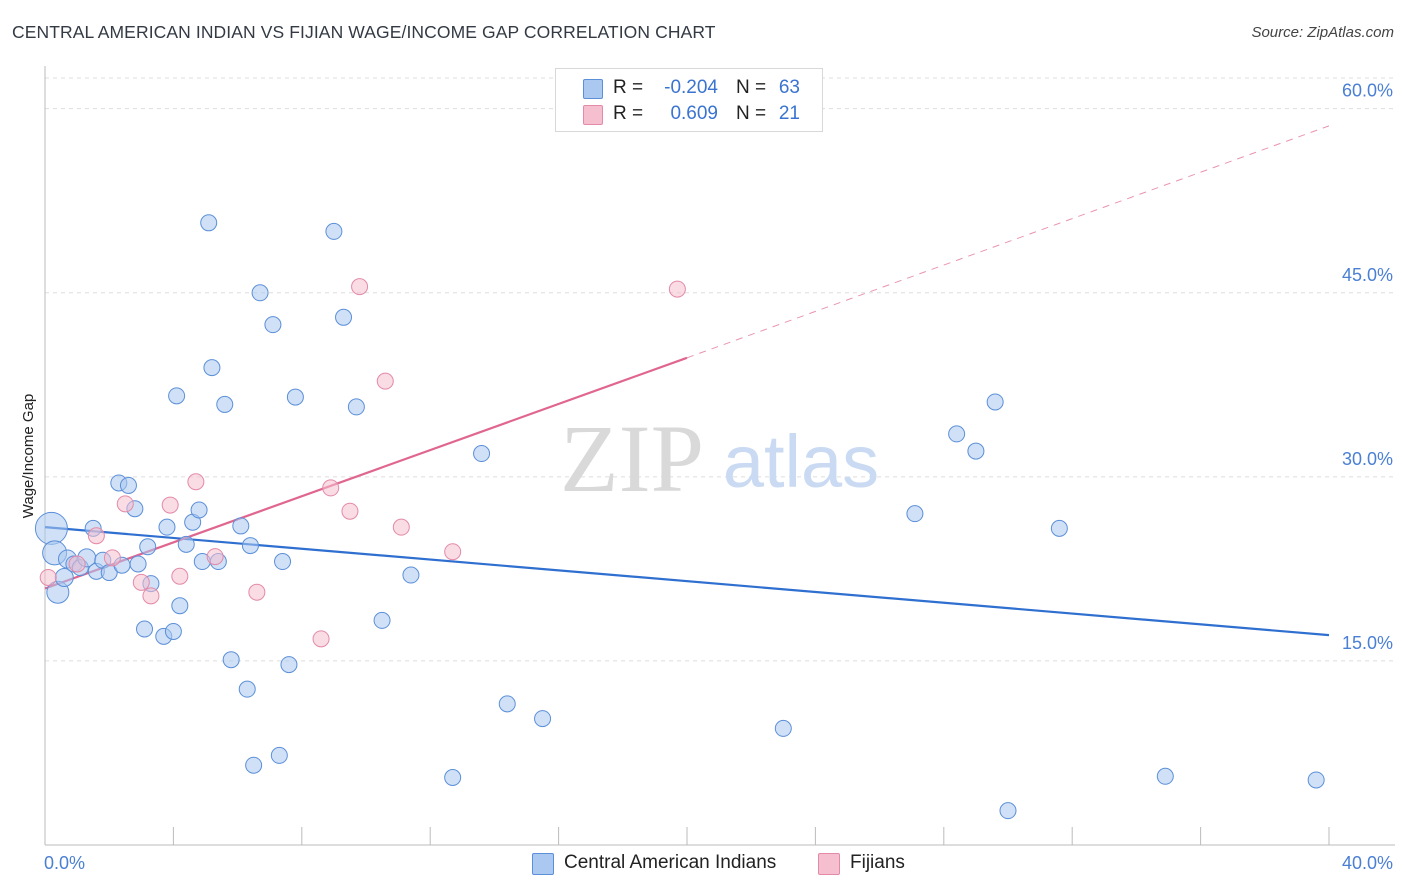  What do you see at coordinates (1367, 863) in the screenshot?
I see `x-tick-label: 40.0%` at bounding box center [1367, 863].